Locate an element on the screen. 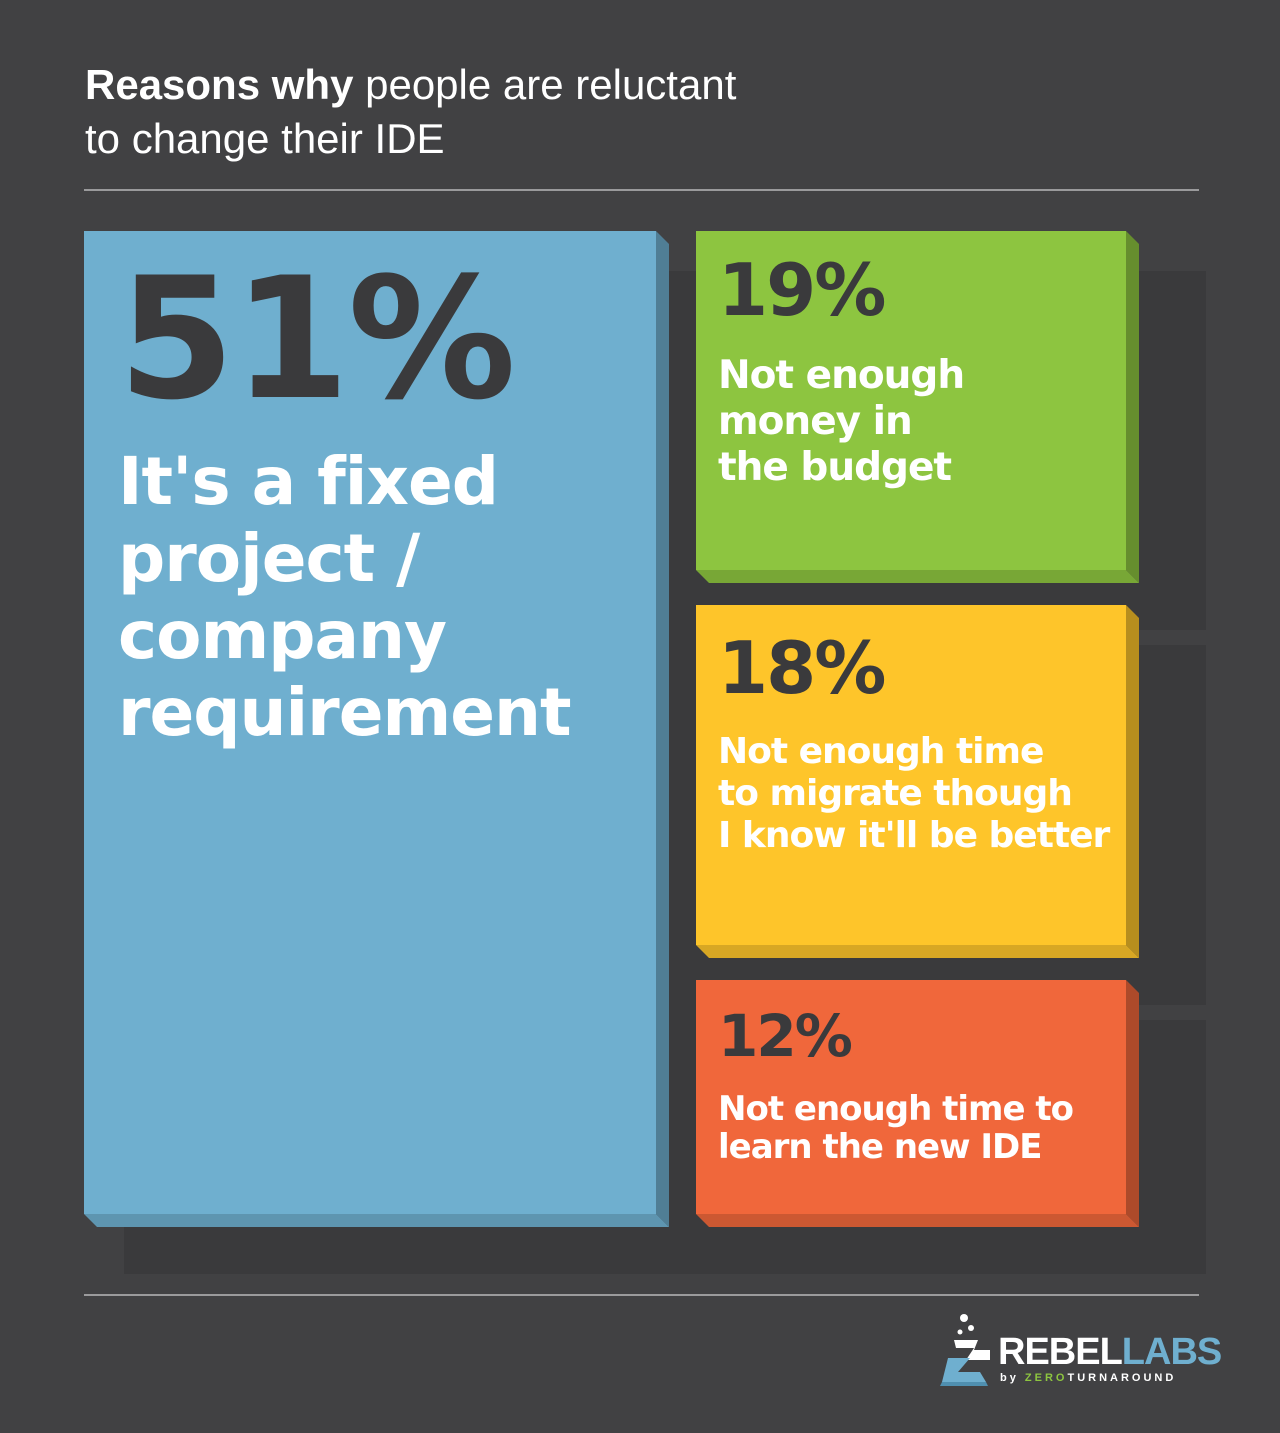 Image resolution: width=1280 pixels, height=1433 pixels. tile-label-line: Not enough time is located at coordinates (881, 751).